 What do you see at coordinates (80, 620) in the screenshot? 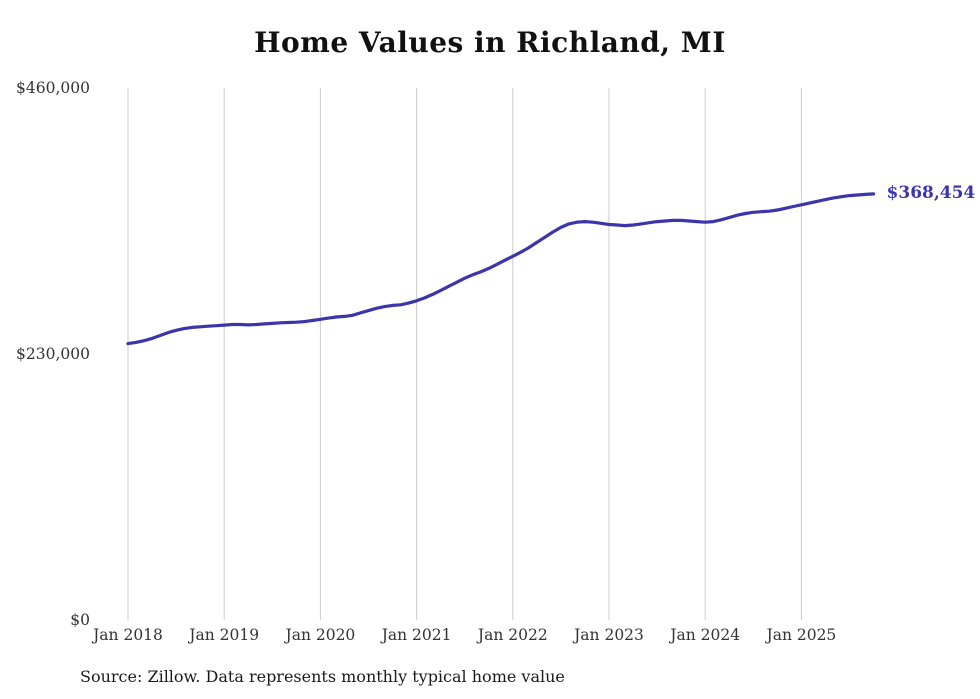
I see `y-tick-label: $0` at bounding box center [80, 620].